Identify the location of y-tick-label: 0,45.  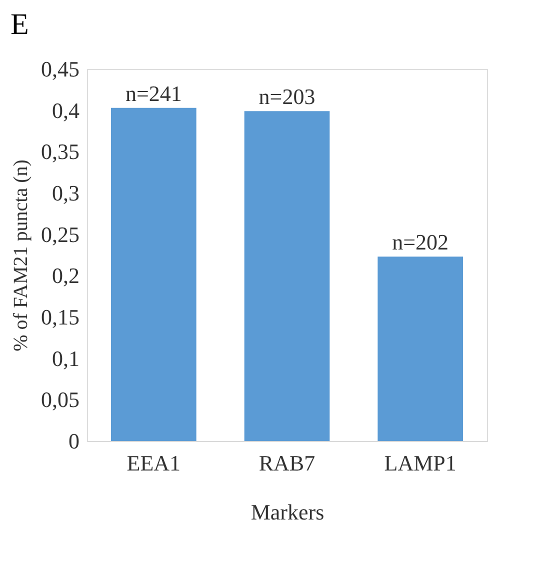
(60, 69).